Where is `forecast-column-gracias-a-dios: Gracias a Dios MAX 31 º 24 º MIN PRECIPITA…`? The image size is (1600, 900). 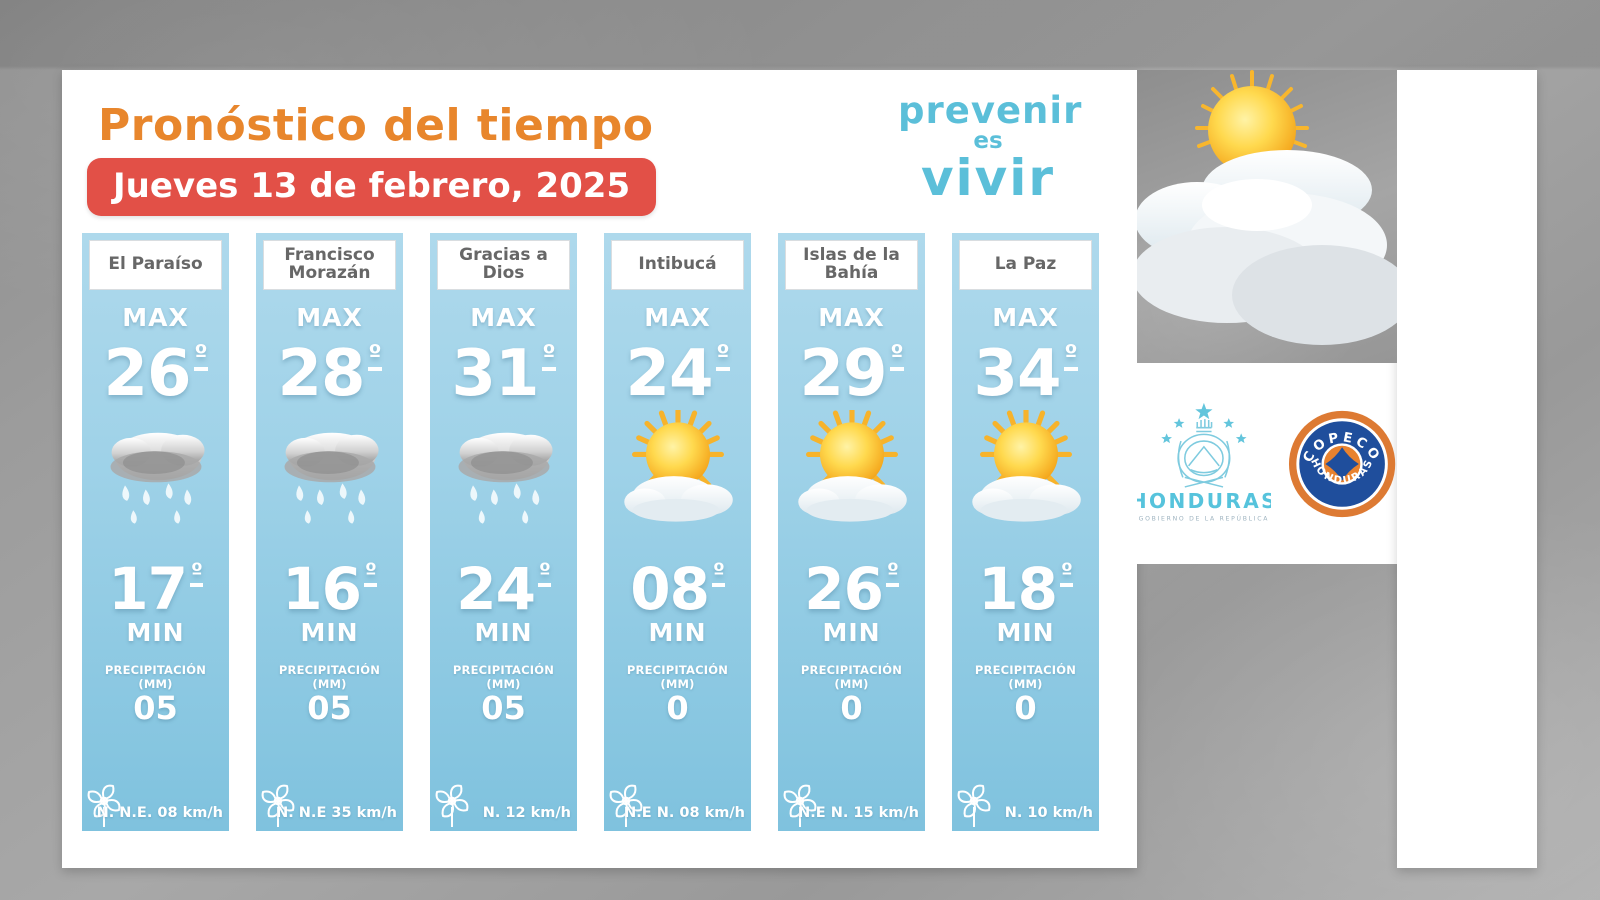 forecast-column-gracias-a-dios: Gracias a Dios MAX 31 º 24 º MIN PRECIPITA… is located at coordinates (503, 532).